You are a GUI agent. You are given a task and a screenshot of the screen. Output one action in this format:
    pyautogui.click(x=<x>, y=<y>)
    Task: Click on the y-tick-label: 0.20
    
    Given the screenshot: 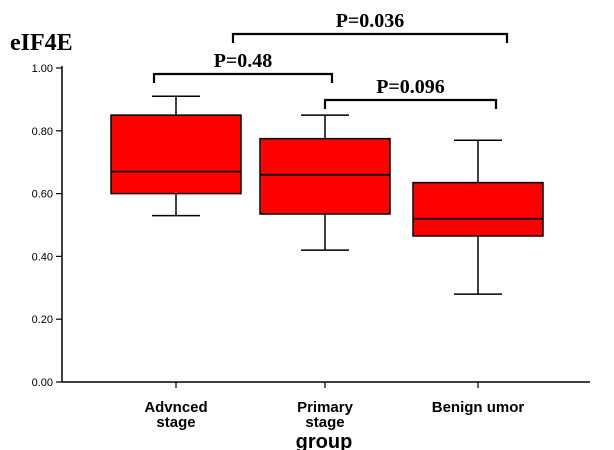 What is the action you would take?
    pyautogui.click(x=42, y=320)
    